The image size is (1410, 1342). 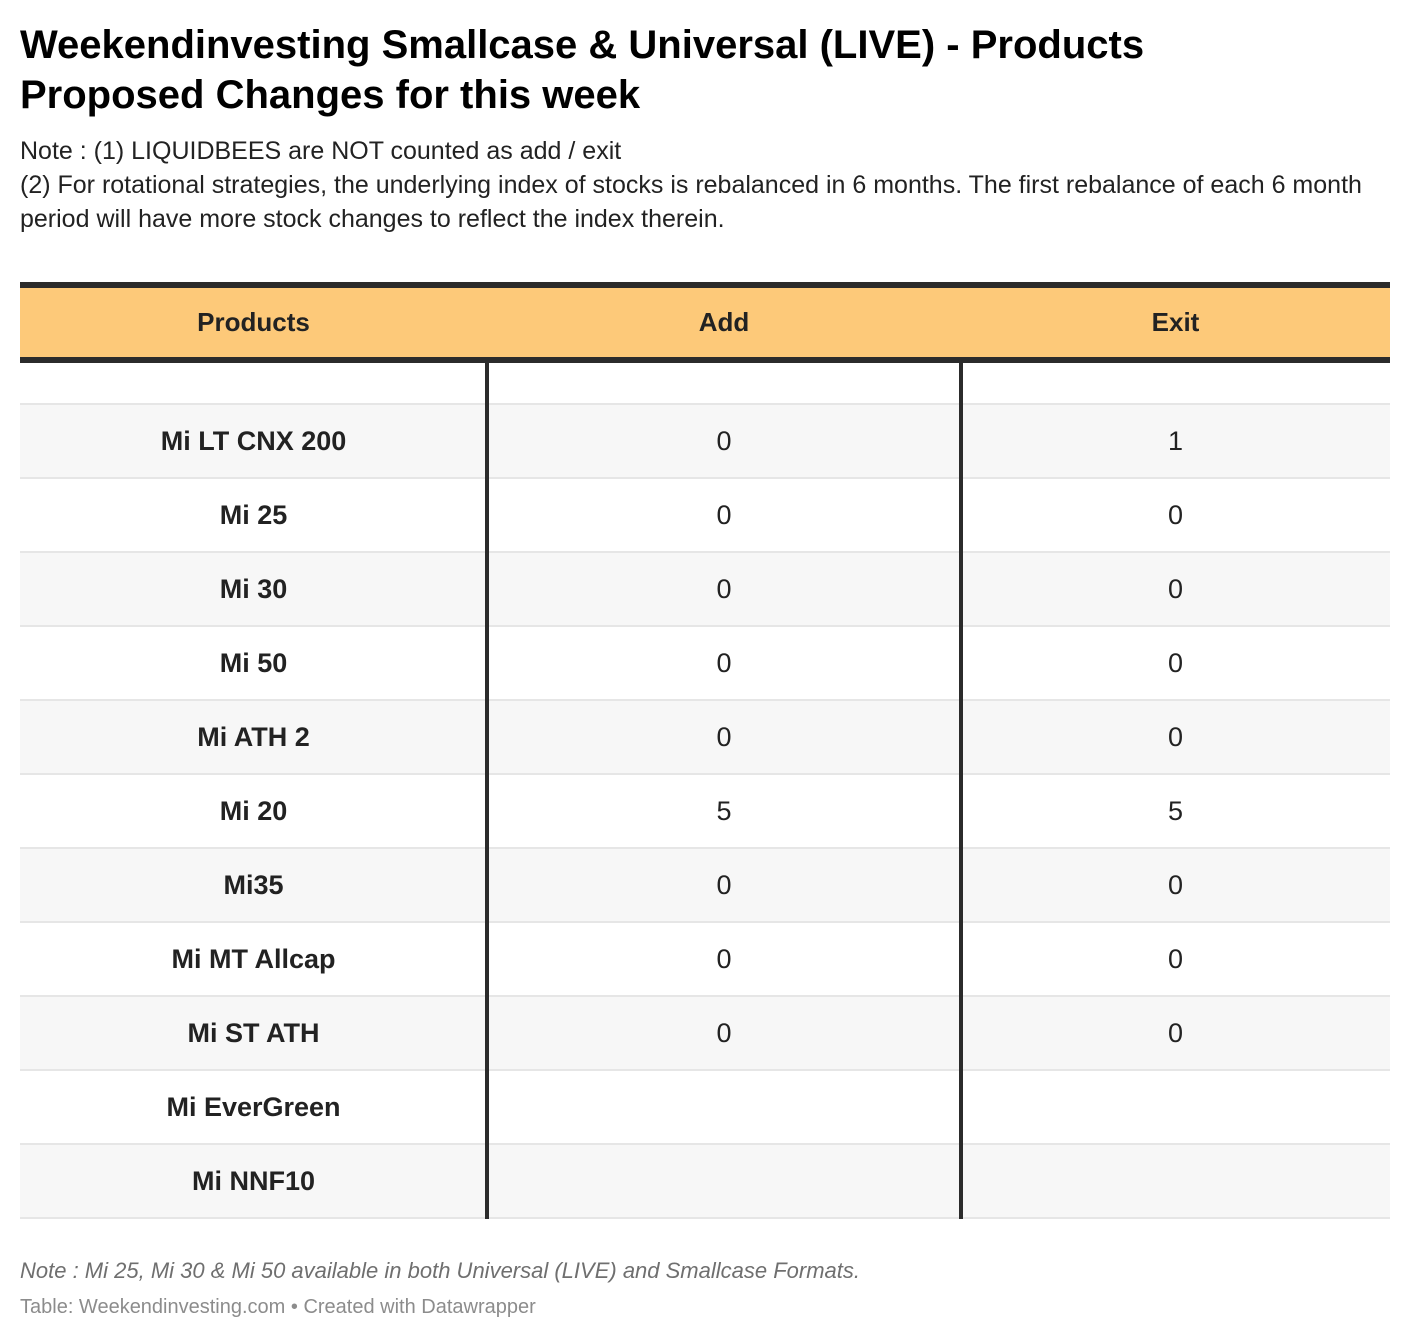 What do you see at coordinates (705, 384) in the screenshot?
I see `table-spacer-row` at bounding box center [705, 384].